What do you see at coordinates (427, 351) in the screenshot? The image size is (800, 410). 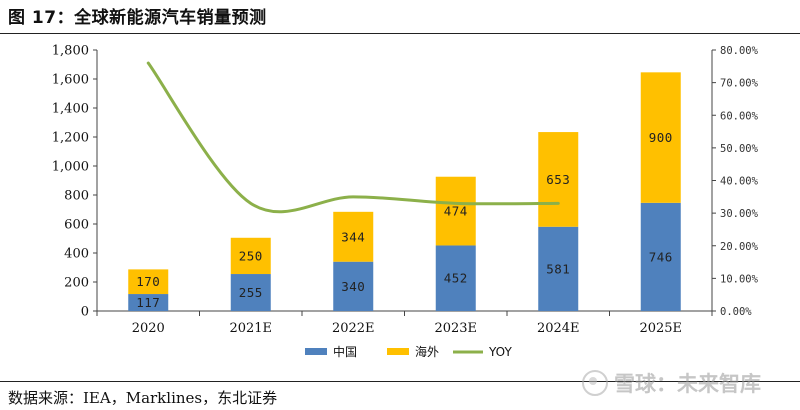 I see `legend-label-1: 海外` at bounding box center [427, 351].